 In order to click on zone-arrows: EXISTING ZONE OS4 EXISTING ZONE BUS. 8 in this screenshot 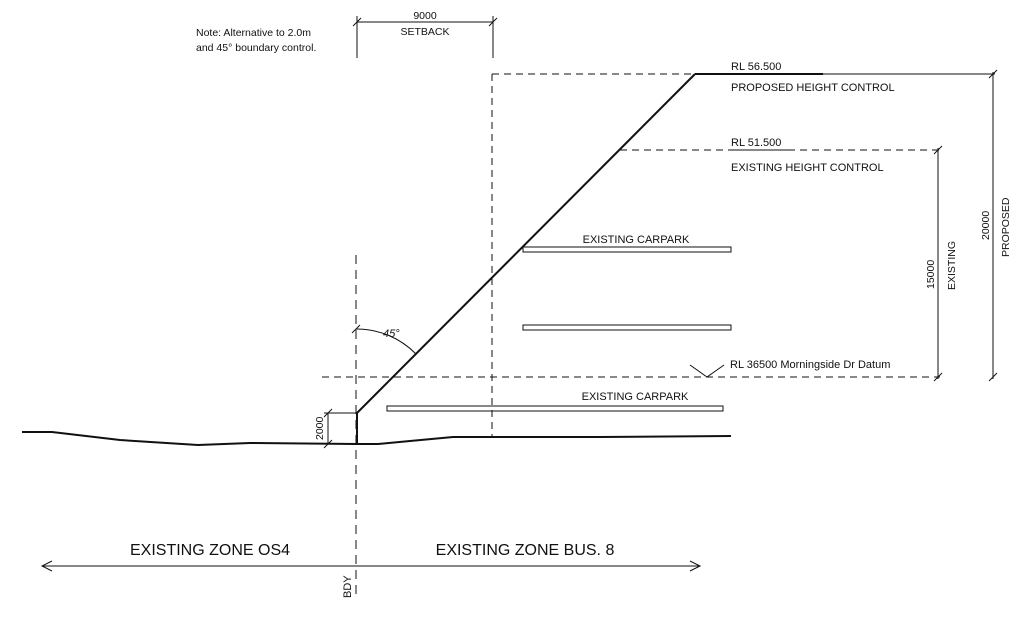, I will do `click(371, 557)`.